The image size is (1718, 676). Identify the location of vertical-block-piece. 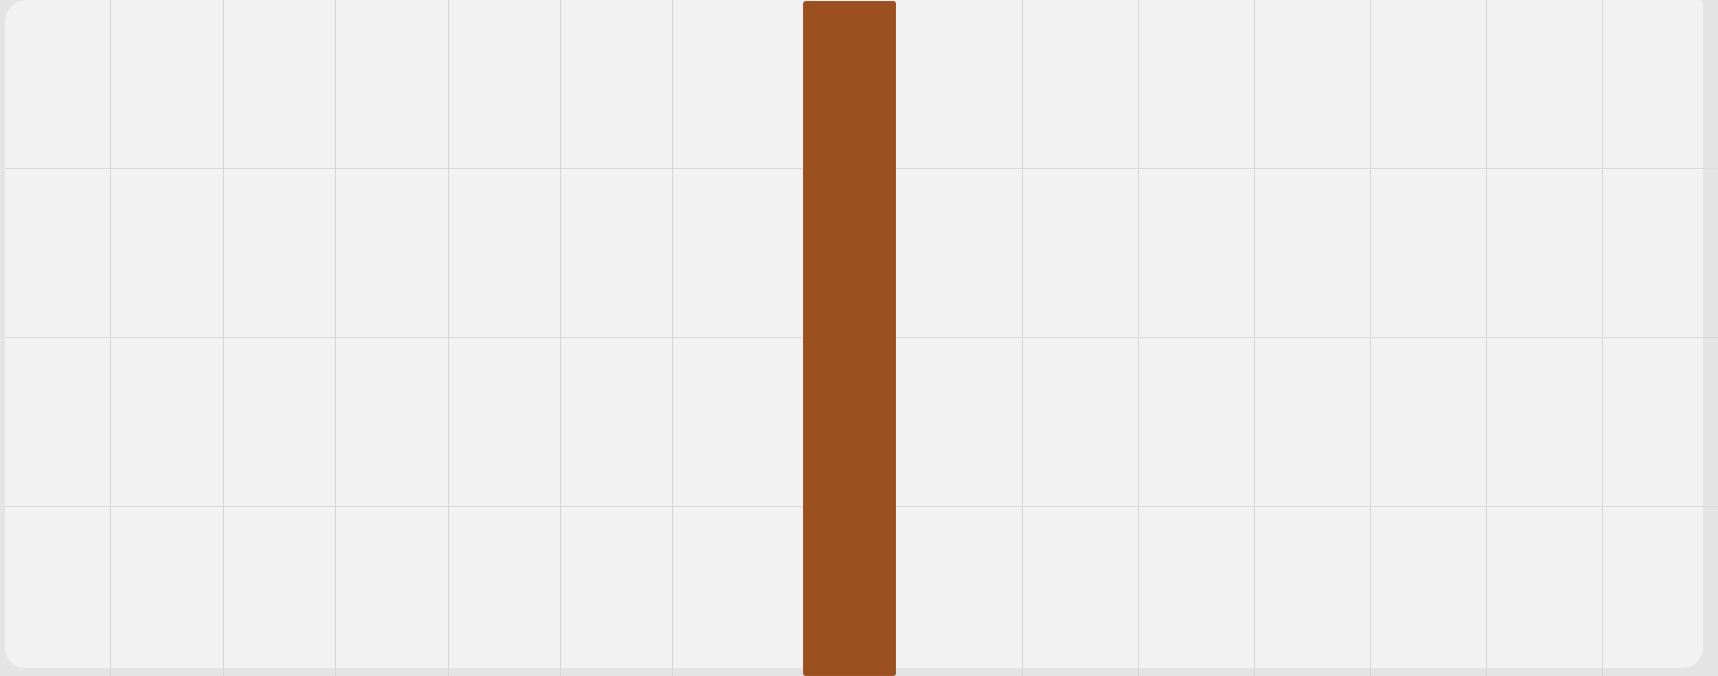
(849, 338).